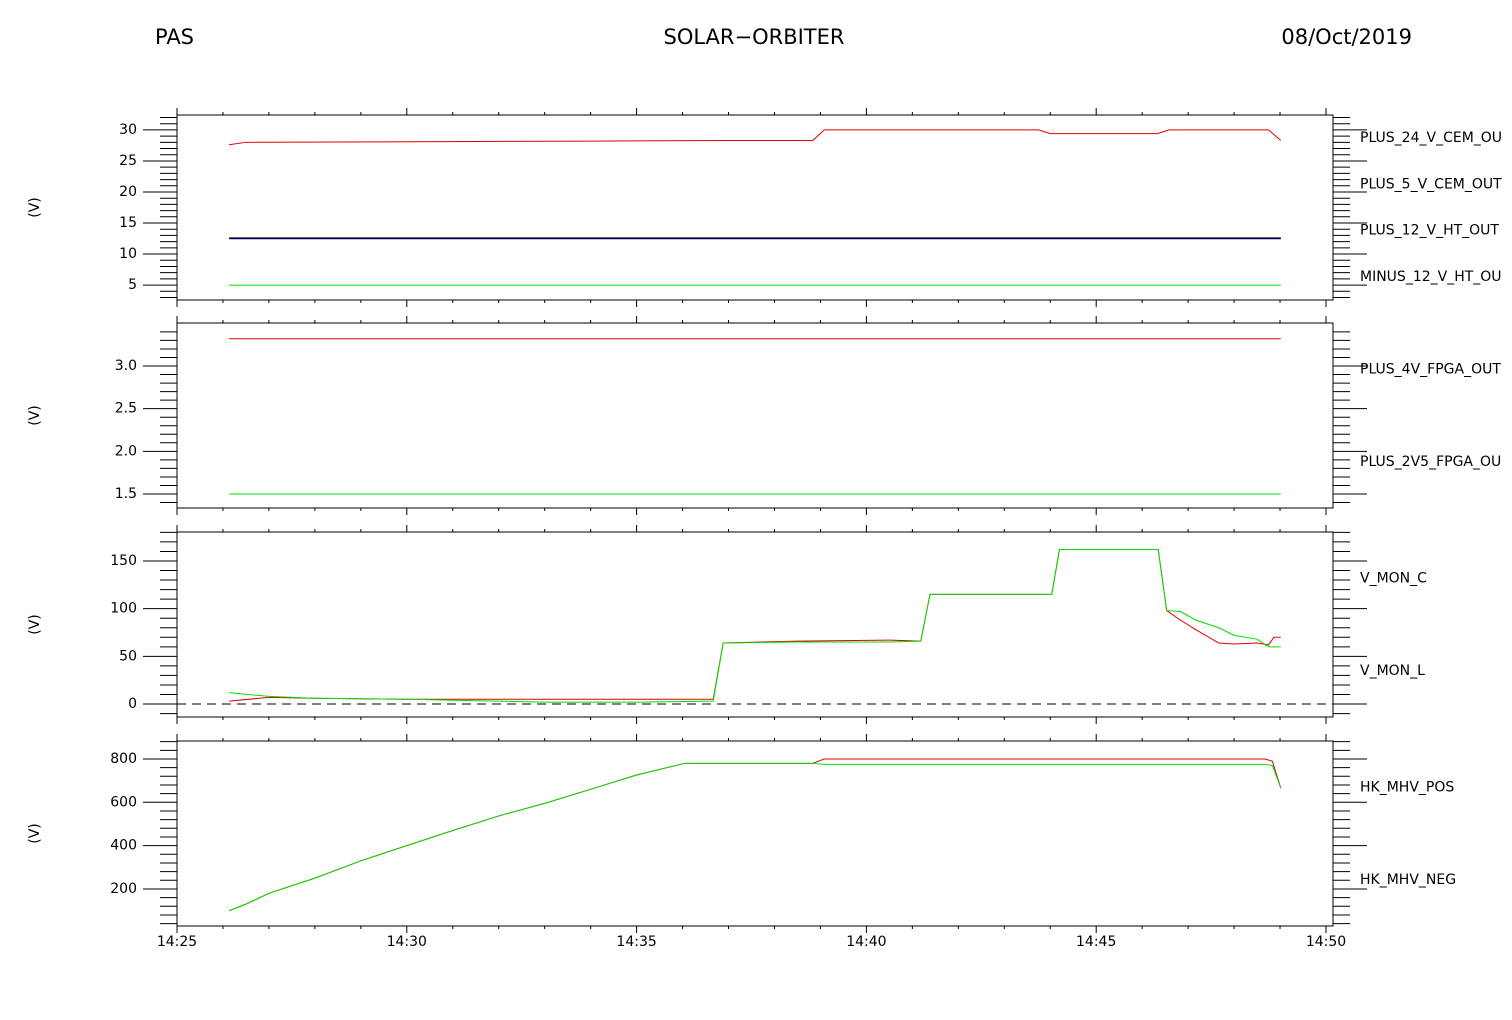 The height and width of the screenshot is (1020, 1512). I want to click on legend-label: PLUS_4V_FPGA_OUT, so click(1430, 369).